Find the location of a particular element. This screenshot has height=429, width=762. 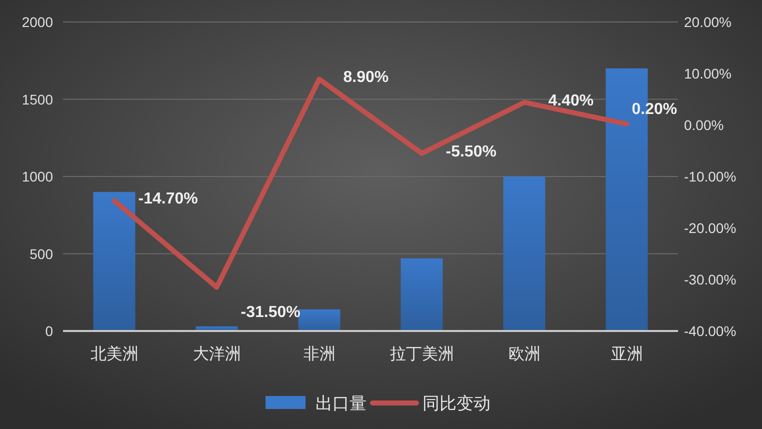

y-tick-label: 2000 is located at coordinates (38, 22).